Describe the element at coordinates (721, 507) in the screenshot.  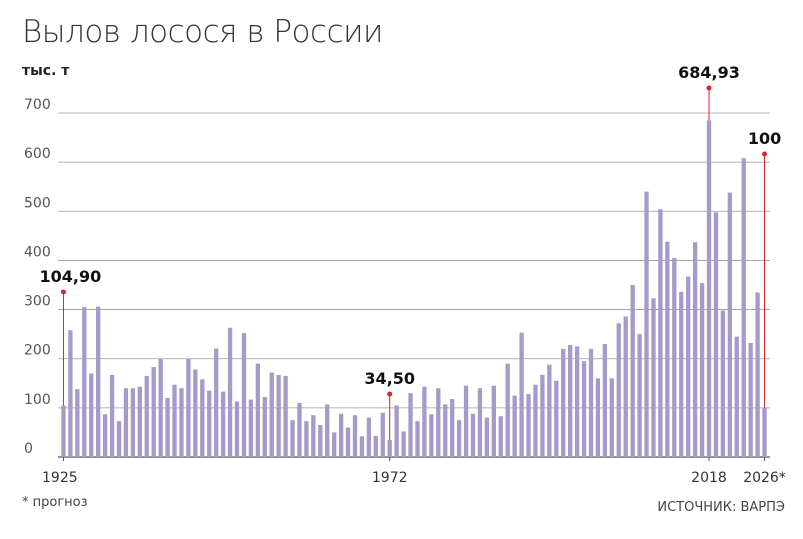
I see `source-label: ИСТОЧНИК: ВАРПЭ` at that location.